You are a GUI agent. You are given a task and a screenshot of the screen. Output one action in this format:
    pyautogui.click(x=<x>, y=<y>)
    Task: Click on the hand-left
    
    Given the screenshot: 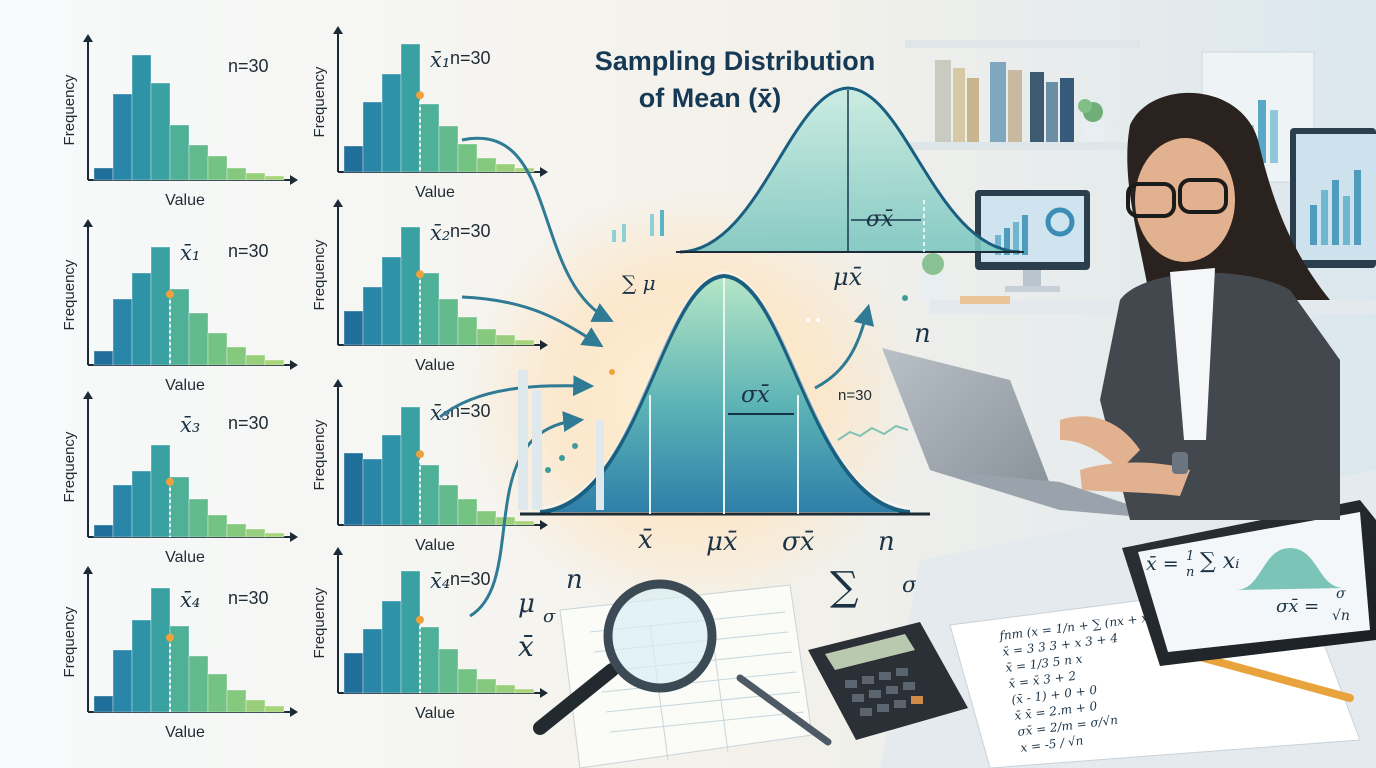 What is the action you would take?
    pyautogui.click(x=1100, y=443)
    